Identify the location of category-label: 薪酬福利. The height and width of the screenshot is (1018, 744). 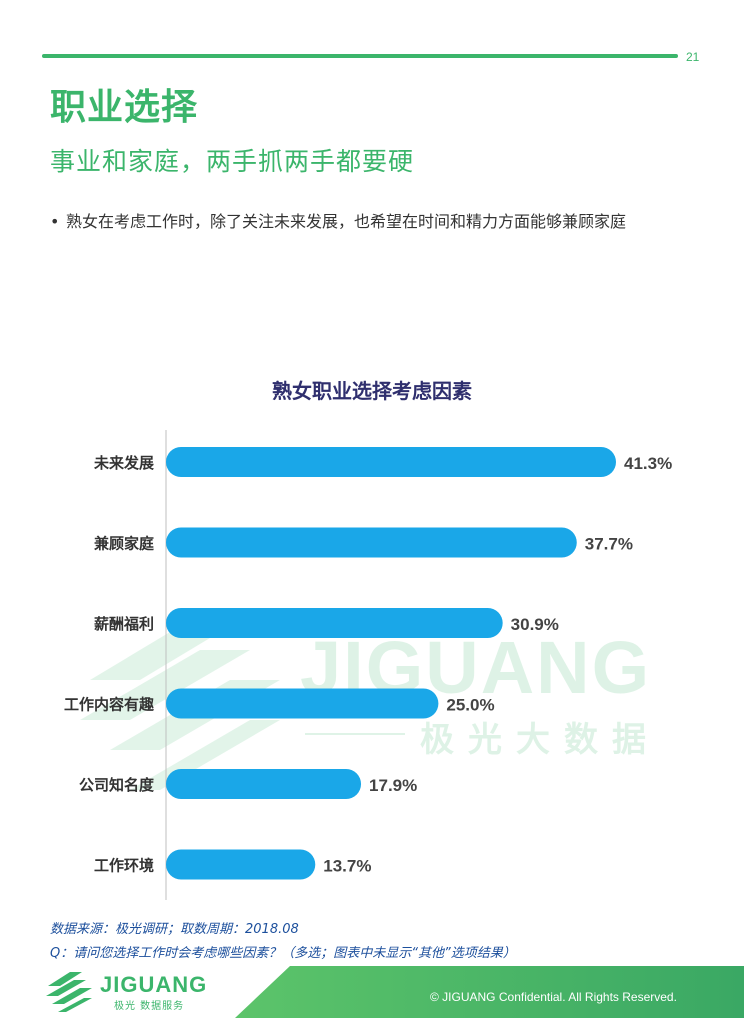
(124, 624).